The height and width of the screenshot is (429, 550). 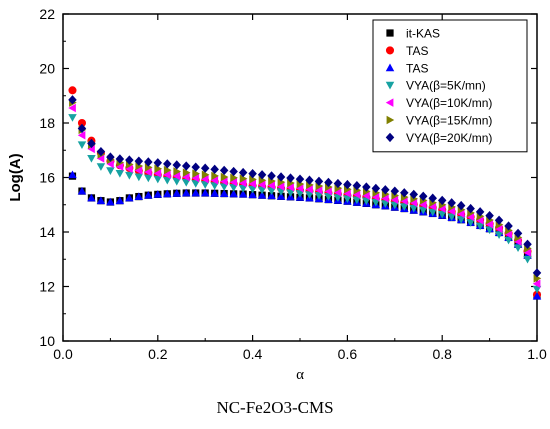 I want to click on x-tick-label: 0.2, so click(x=158, y=354).